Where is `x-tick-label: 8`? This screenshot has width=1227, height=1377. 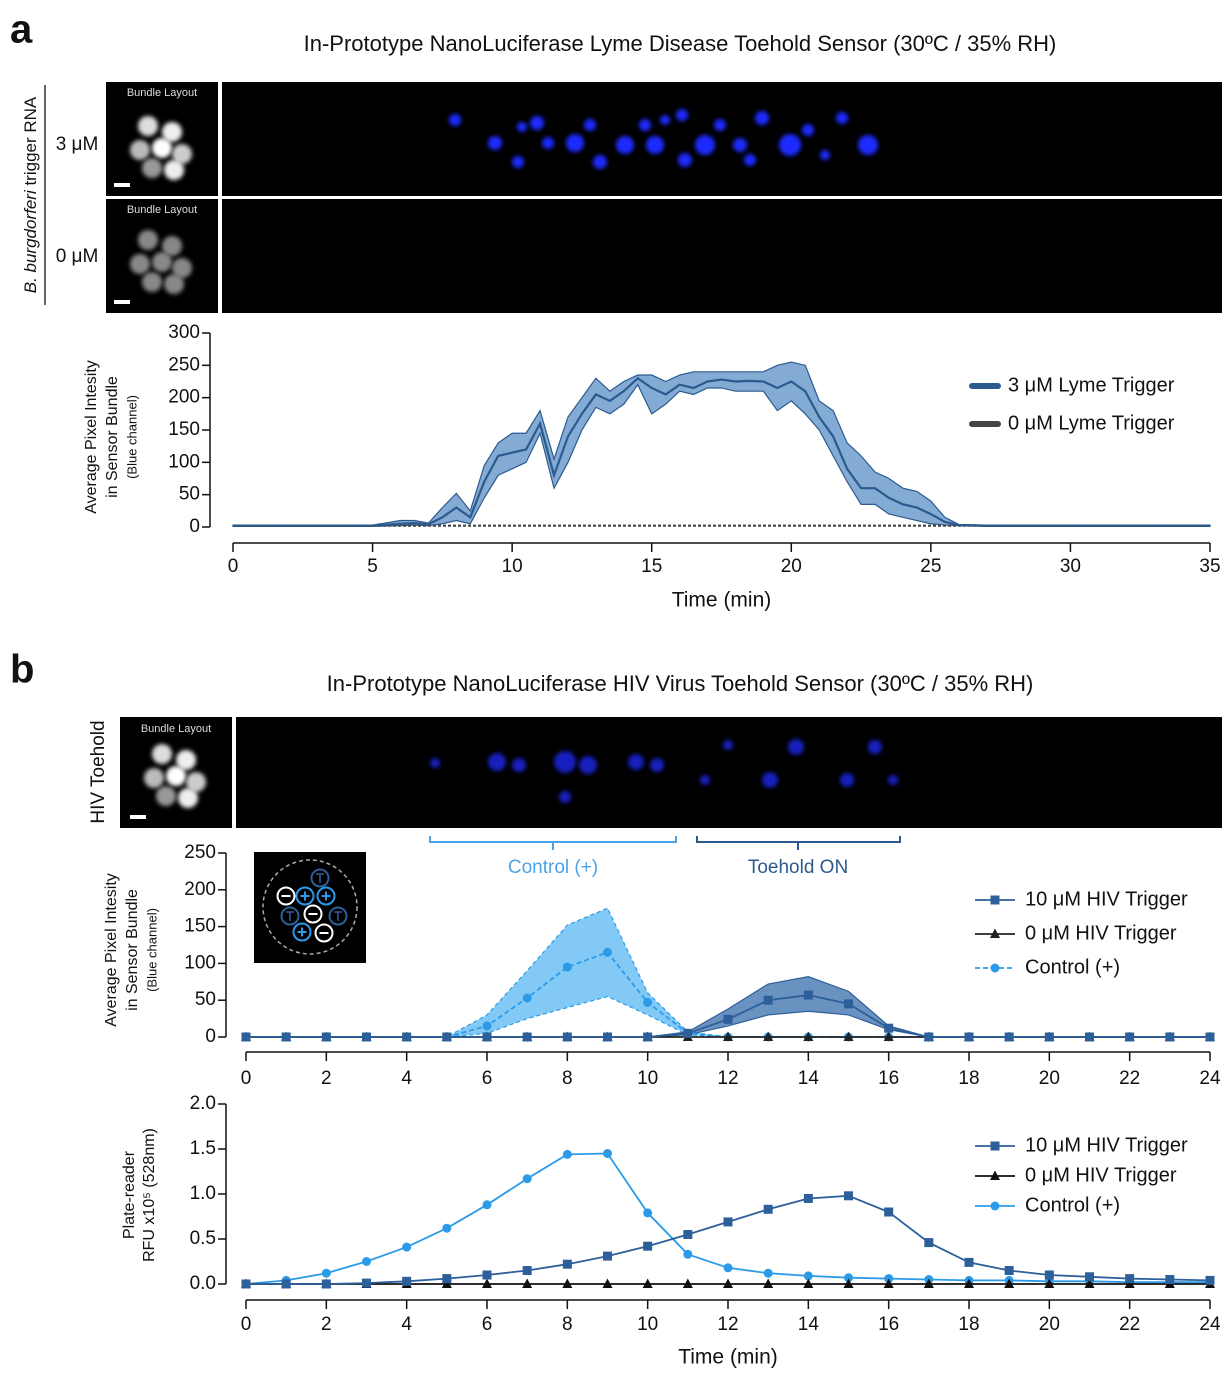
x-tick-label: 8 is located at coordinates (567, 1078).